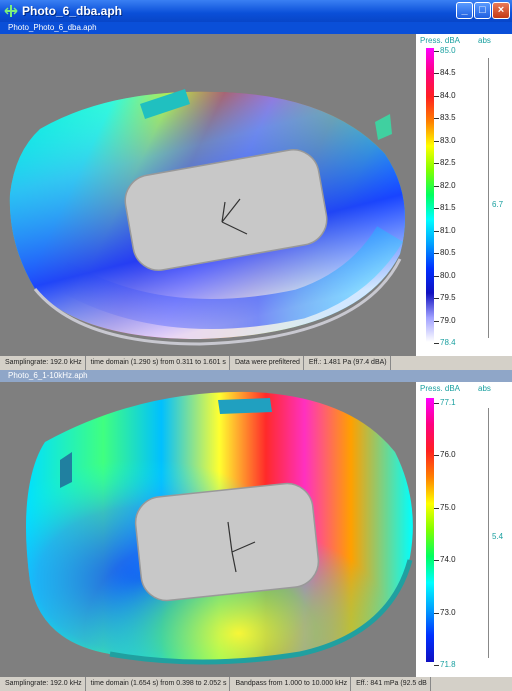  I want to click on minimize-button: _, so click(464, 10).